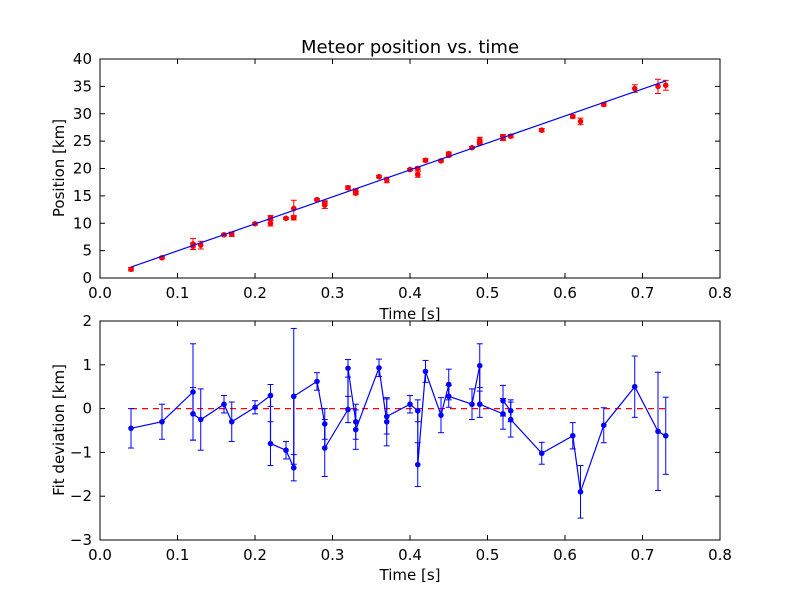 The height and width of the screenshot is (600, 800). What do you see at coordinates (81, 496) in the screenshot?
I see `y-tick-label: −2` at bounding box center [81, 496].